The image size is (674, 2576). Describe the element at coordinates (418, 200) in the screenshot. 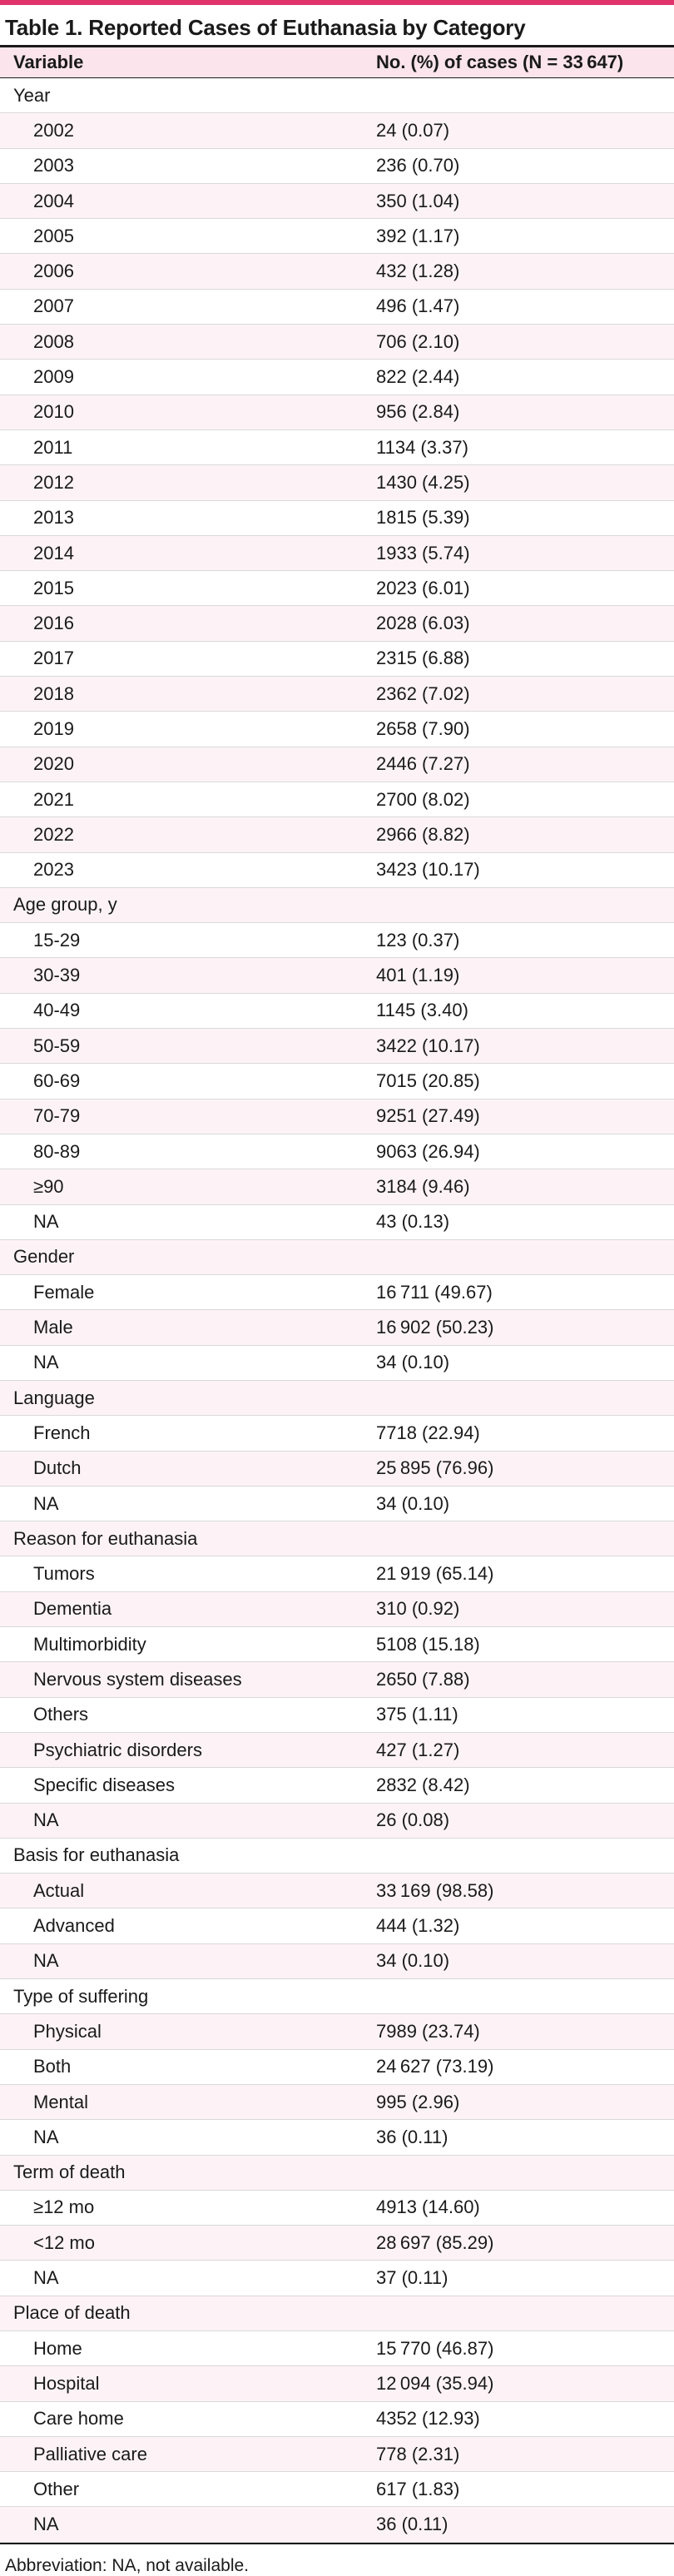

I see `row-cases-cell: 350 (1.04)` at that location.